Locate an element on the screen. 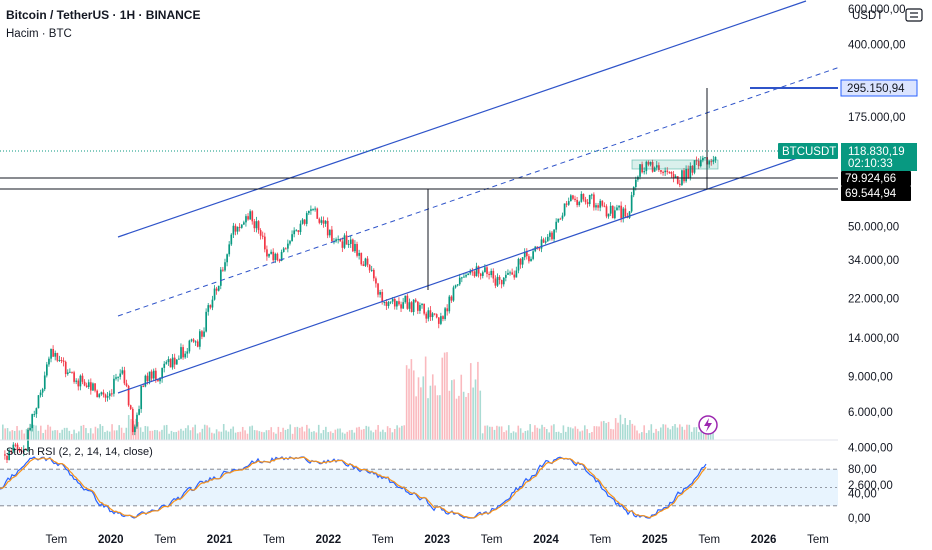 The image size is (932, 550). chart-settings-icon is located at coordinates (914, 15).